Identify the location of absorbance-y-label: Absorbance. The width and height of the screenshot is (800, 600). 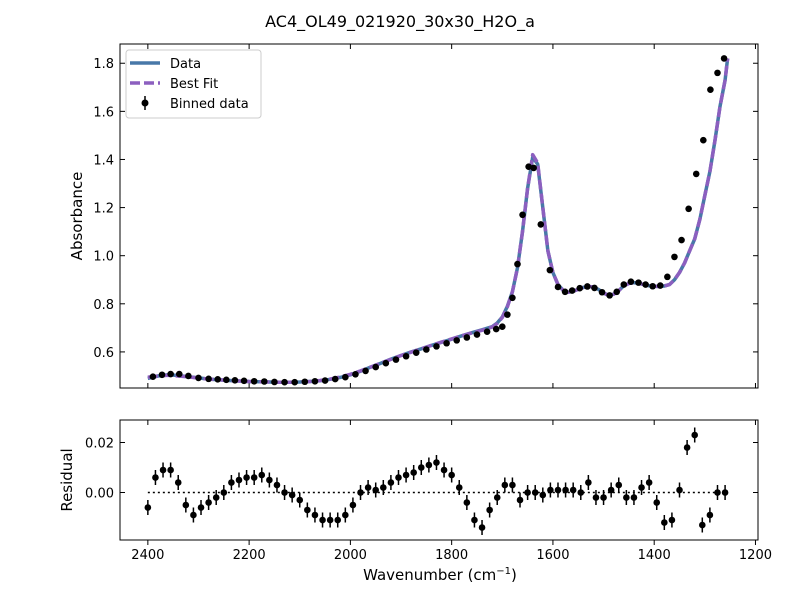
(77, 216).